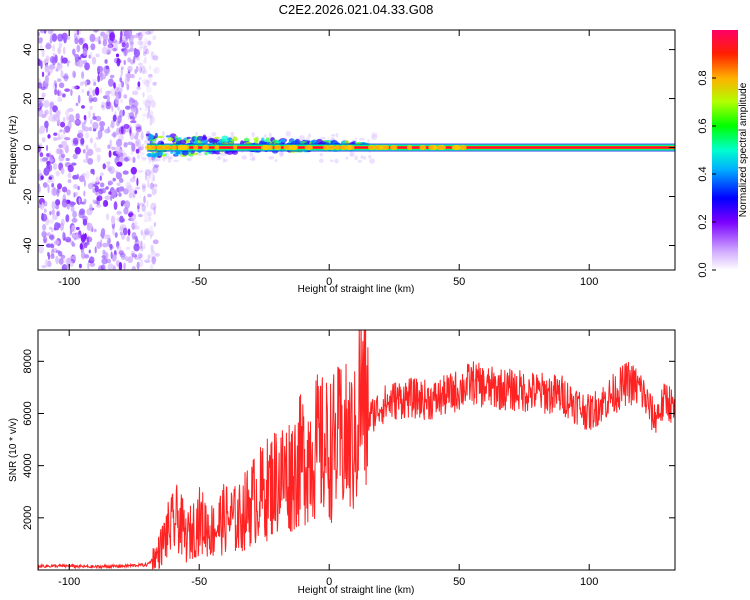 Image resolution: width=750 pixels, height=600 pixels. Describe the element at coordinates (703, 77) in the screenshot. I see `colorbar-tick-label: 0.8` at that location.